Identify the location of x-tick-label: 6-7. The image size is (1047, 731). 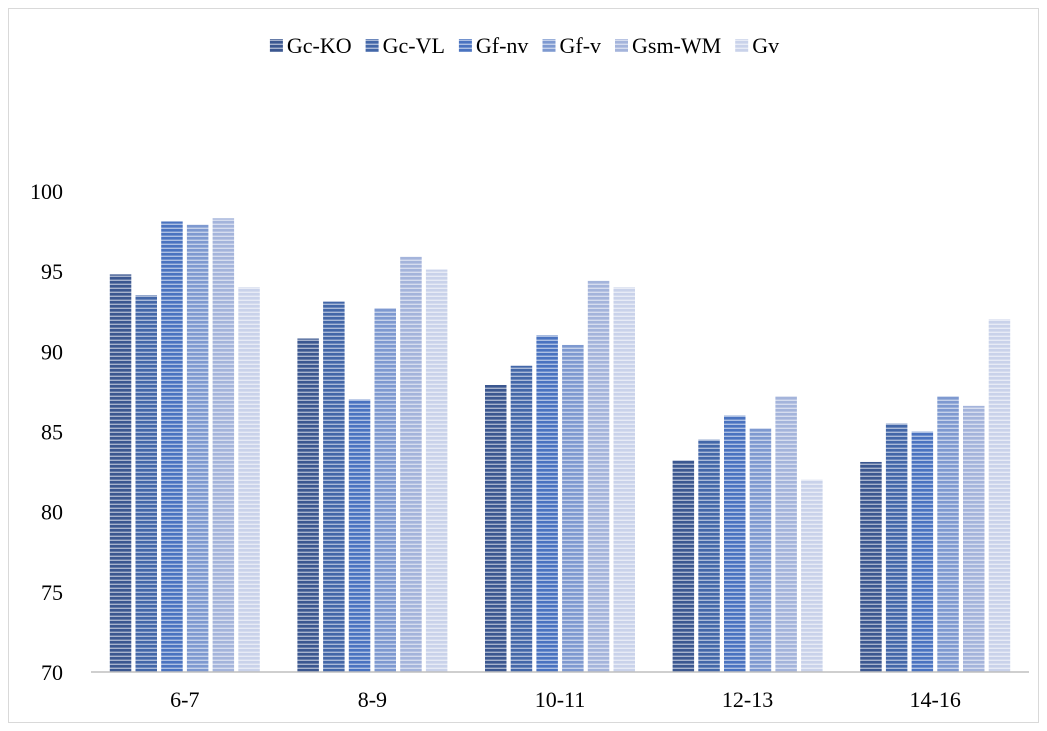
(184, 699).